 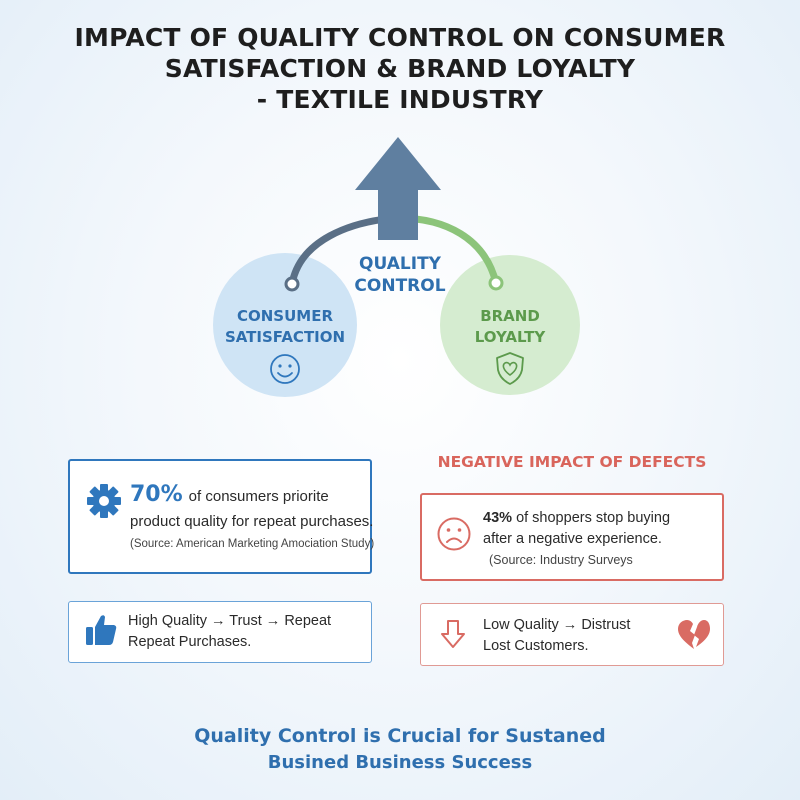 I want to click on brand-loyalty-line-2: LOYALTY, so click(x=510, y=337).